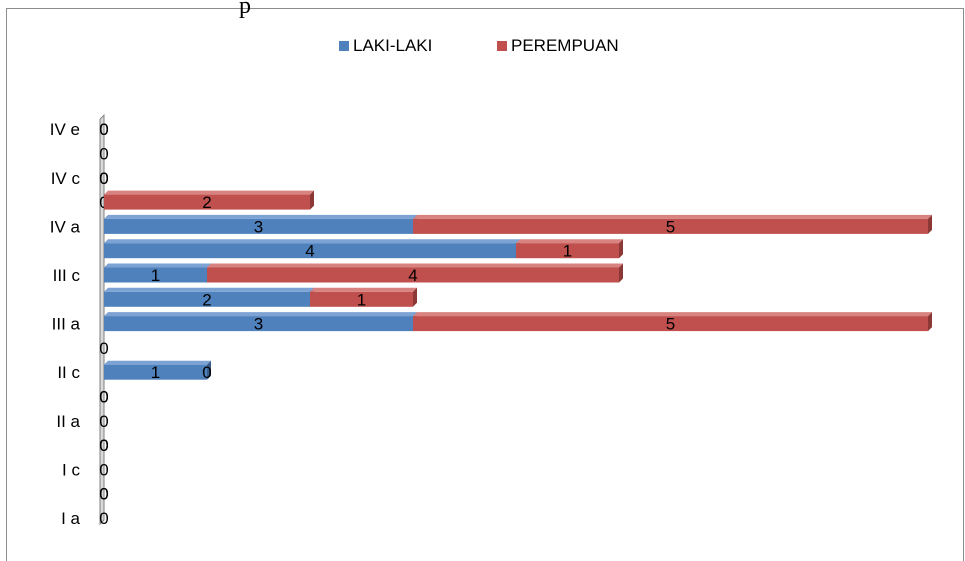  Describe the element at coordinates (65, 129) in the screenshot. I see `category-label: IV e` at that location.